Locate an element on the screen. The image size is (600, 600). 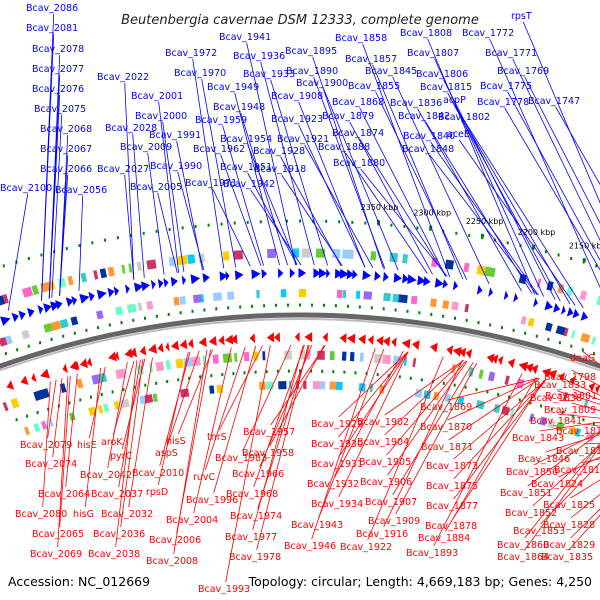
reverse-gene-label: hisG is located at coordinates (83, 514).